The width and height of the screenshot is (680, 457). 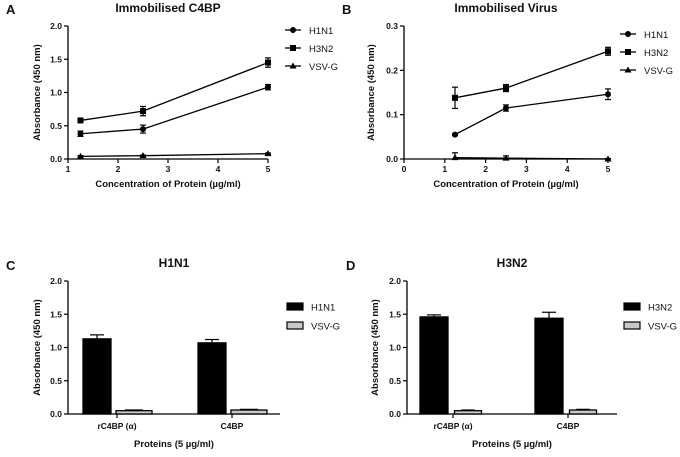 What do you see at coordinates (452, 426) in the screenshot?
I see `x-tick-label: rC4BP (α)` at bounding box center [452, 426].